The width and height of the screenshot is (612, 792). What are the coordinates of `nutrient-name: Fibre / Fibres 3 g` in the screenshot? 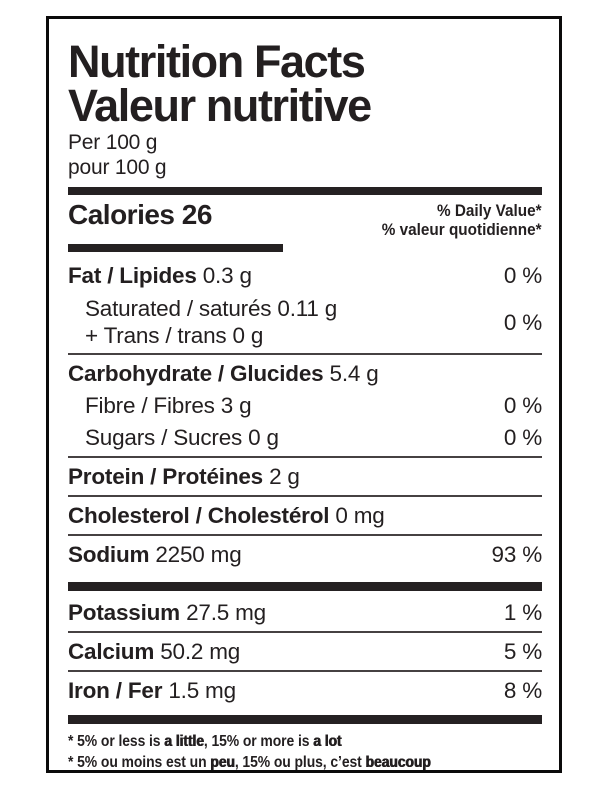 It's located at (168, 406).